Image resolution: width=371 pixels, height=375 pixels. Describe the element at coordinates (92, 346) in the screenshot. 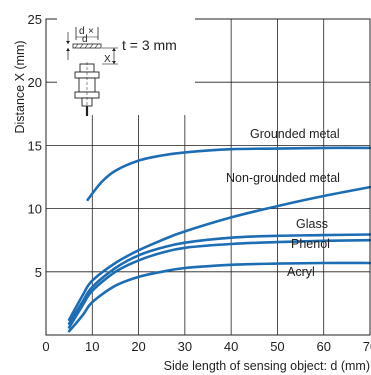

I see `x-tick-label: 10` at that location.